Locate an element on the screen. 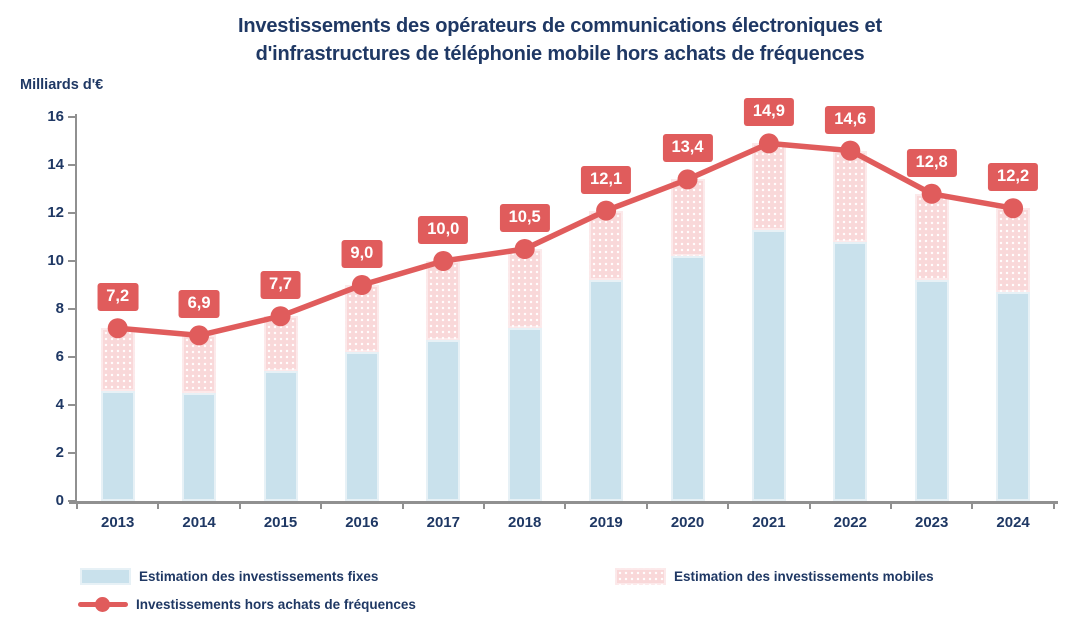  bar-mobile-2015 is located at coordinates (280, 344).